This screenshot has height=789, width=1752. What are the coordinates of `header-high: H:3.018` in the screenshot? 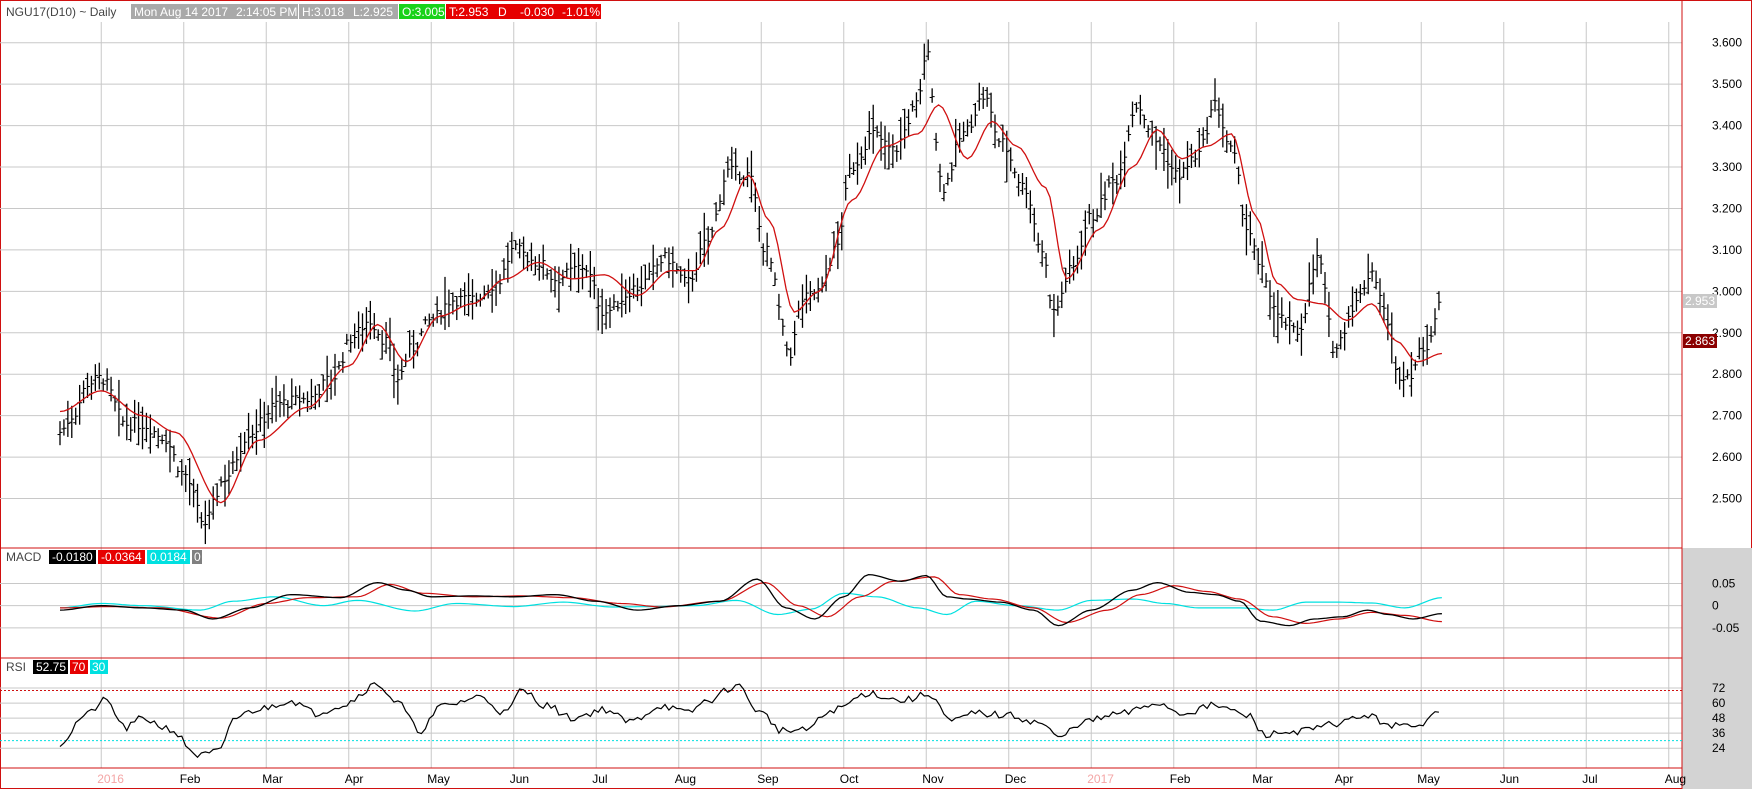 It's located at (323, 12).